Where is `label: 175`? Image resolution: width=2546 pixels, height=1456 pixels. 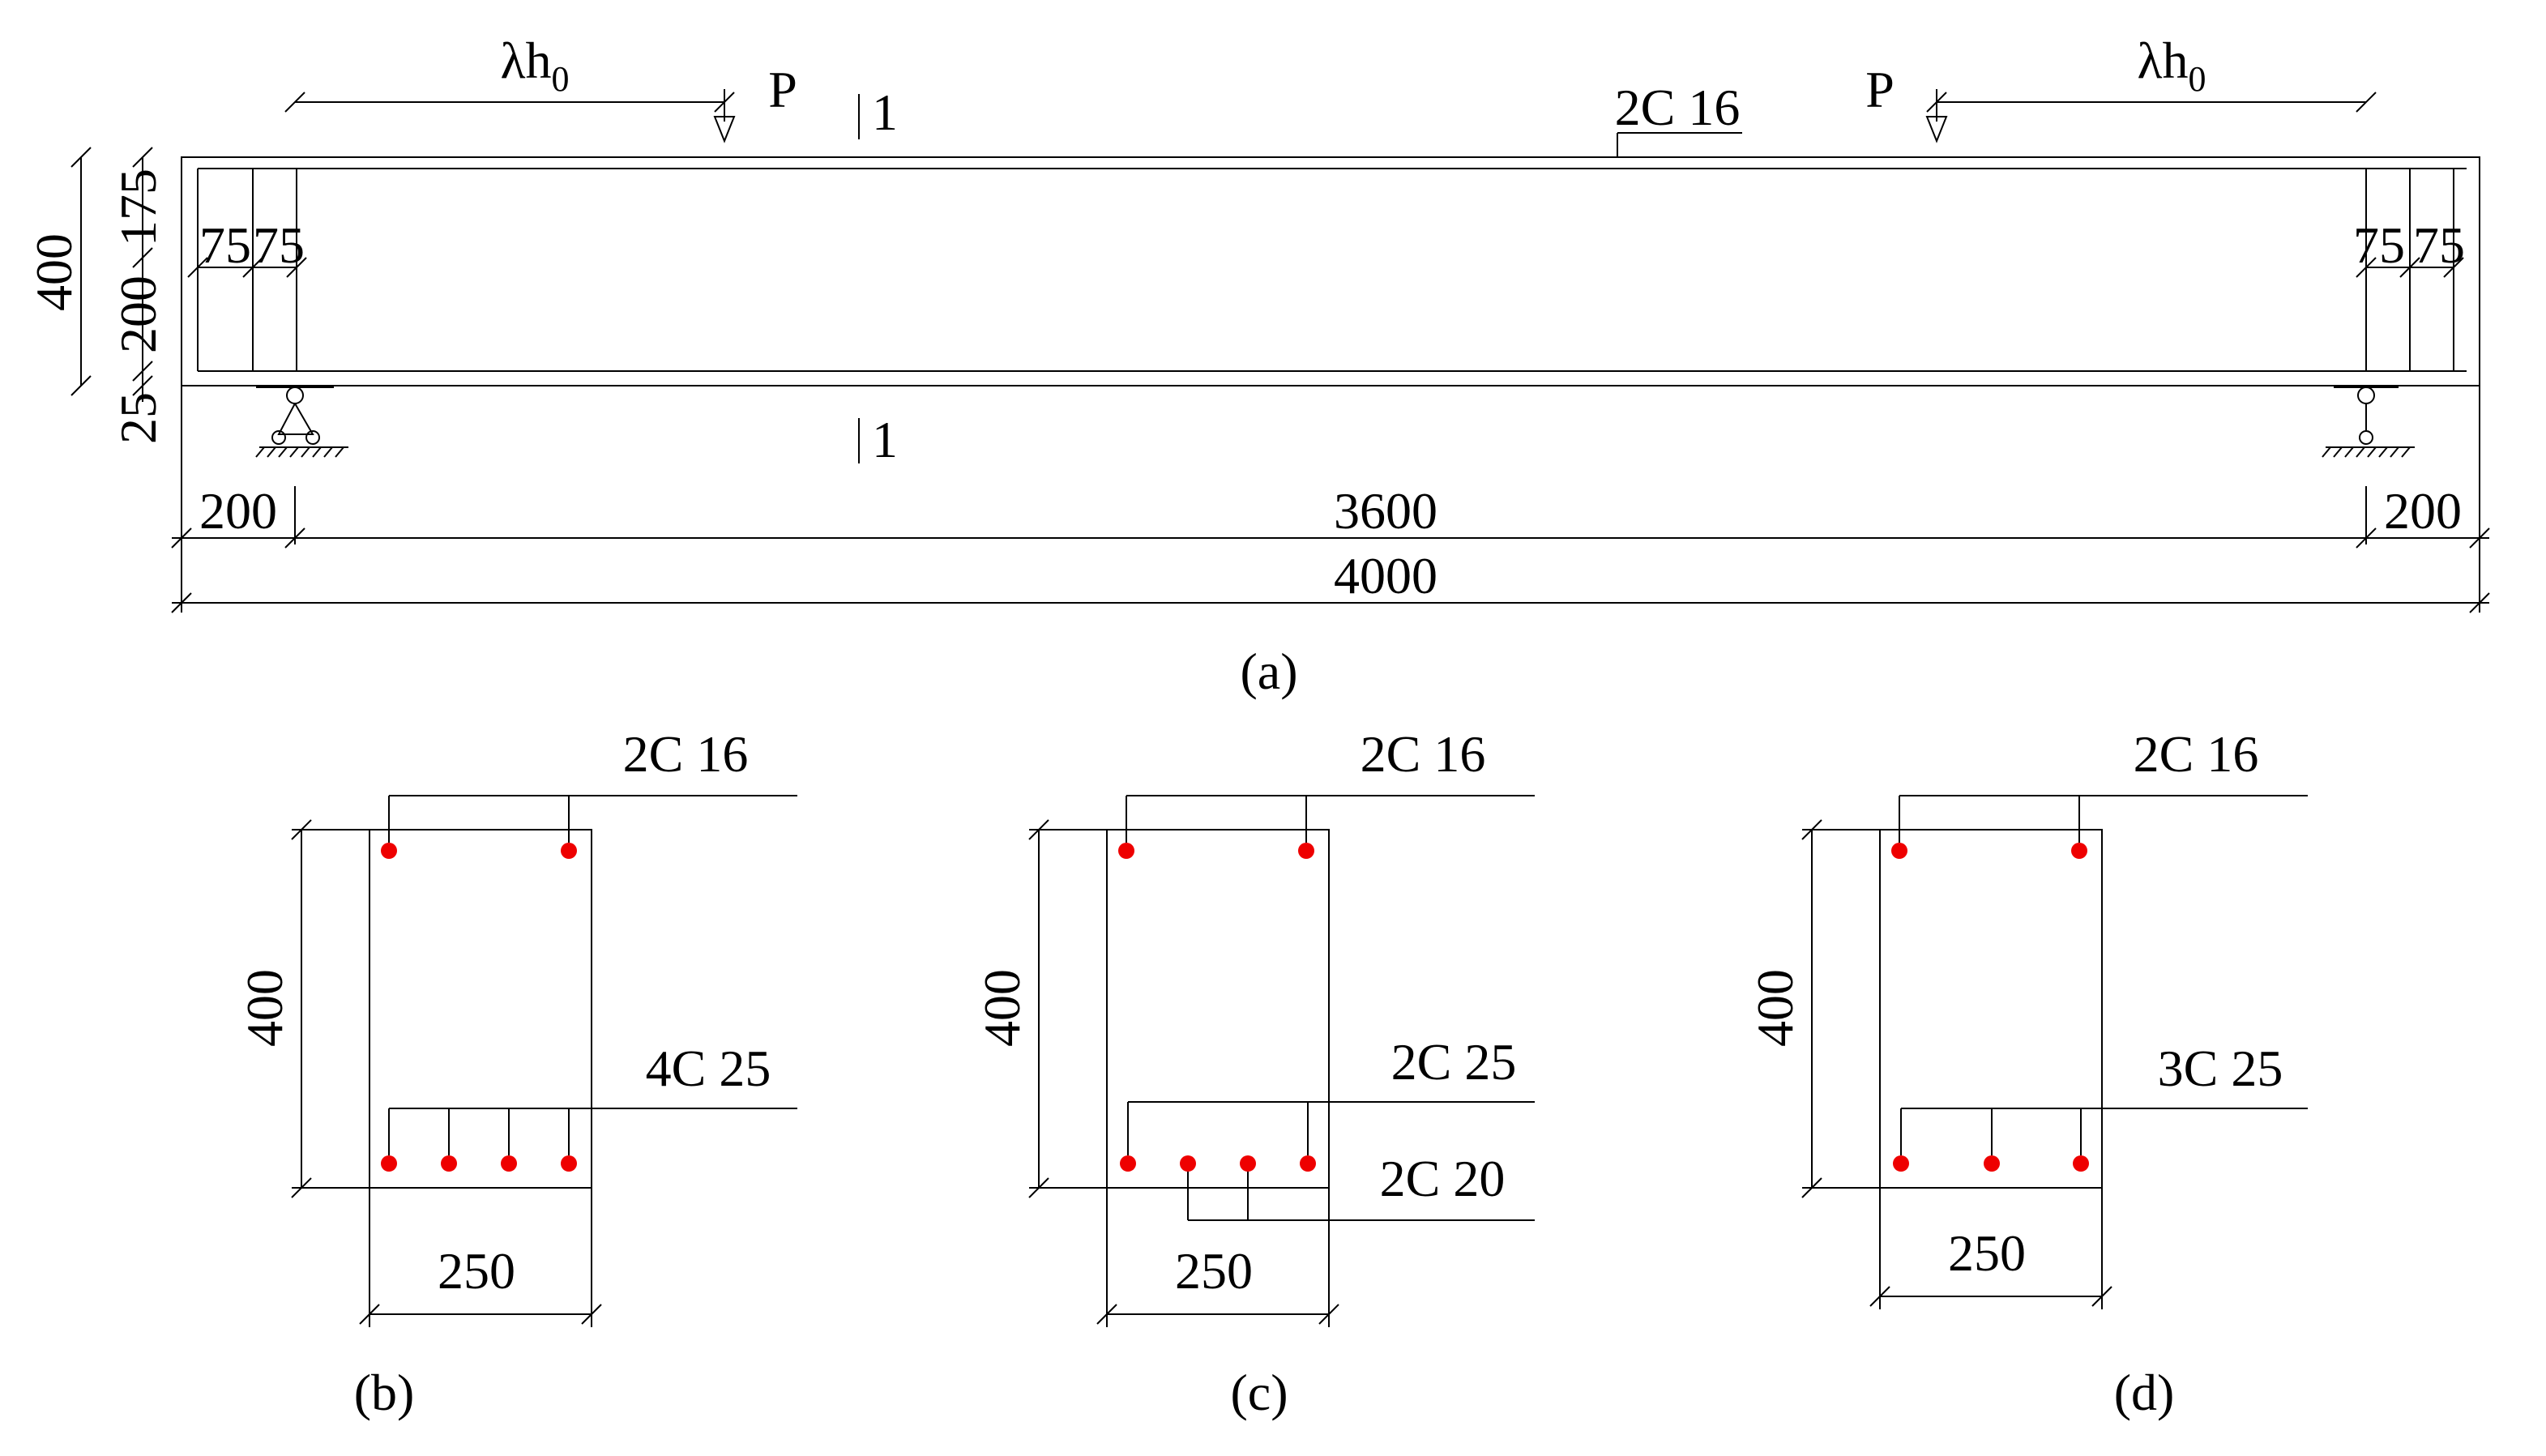 label: 175 is located at coordinates (138, 208).